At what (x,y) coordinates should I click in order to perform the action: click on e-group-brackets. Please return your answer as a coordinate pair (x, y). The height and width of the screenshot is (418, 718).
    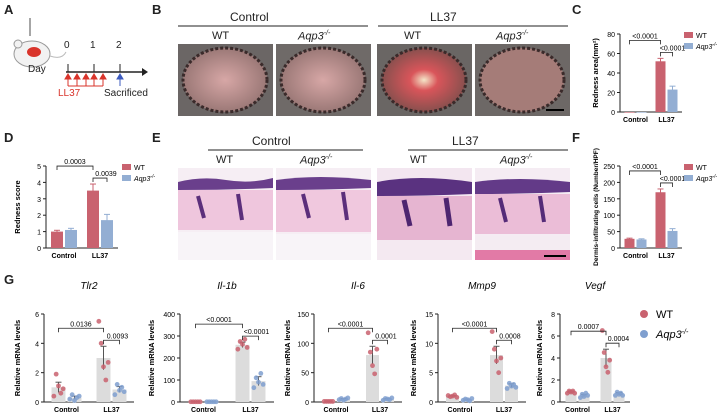
    Looking at the image, I should click on (388, 150).